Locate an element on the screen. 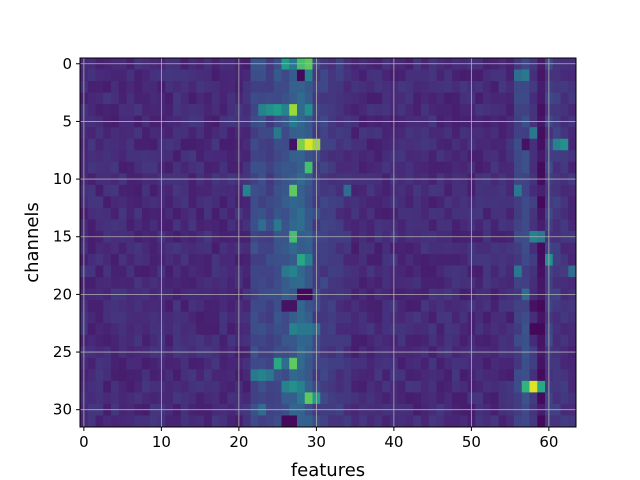 The image size is (640, 480). y-tick-label: 15 is located at coordinates (62, 237).